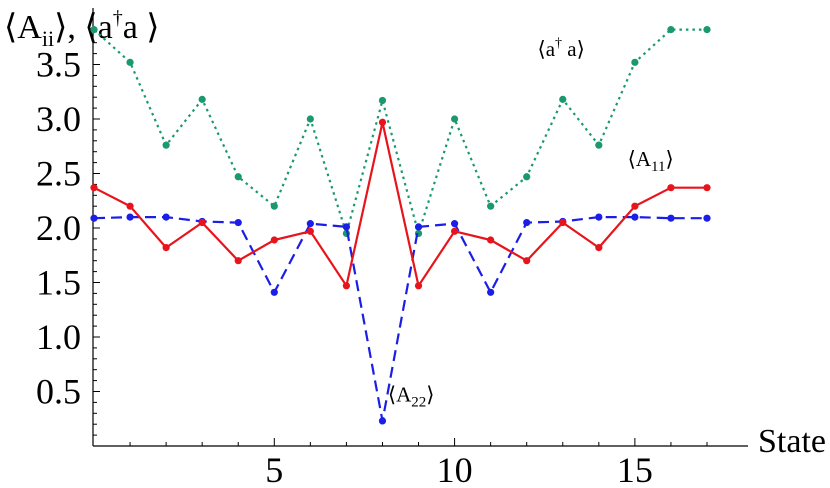 The height and width of the screenshot is (488, 830). What do you see at coordinates (58, 283) in the screenshot?
I see `y-tick-label: 1.5` at bounding box center [58, 283].